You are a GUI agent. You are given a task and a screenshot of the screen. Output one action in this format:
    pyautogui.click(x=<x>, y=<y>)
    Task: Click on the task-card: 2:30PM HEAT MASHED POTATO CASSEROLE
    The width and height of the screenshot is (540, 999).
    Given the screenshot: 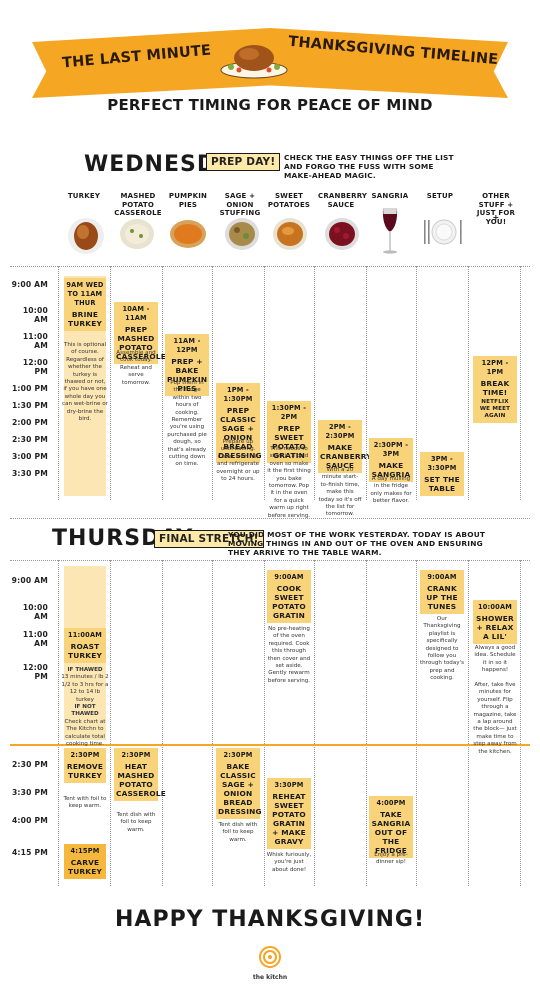 What is the action you would take?
    pyautogui.click(x=140, y=774)
    